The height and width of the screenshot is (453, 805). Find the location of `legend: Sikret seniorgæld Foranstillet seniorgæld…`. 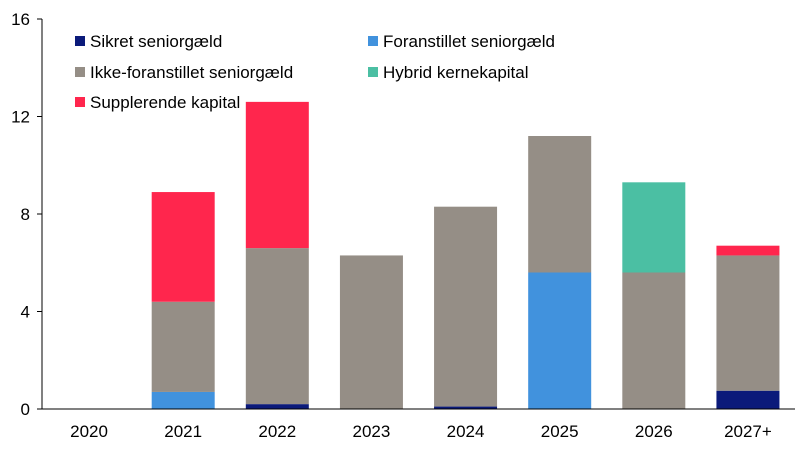

legend: Sikret seniorgæld Foranstillet seniorgæld… is located at coordinates (315, 72).